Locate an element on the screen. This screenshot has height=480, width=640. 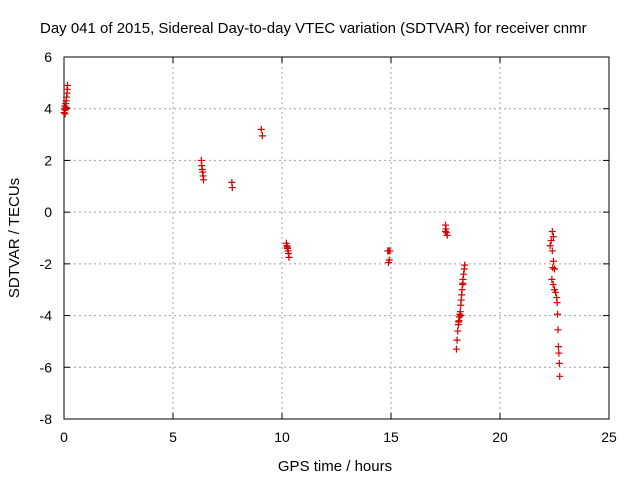
x-axis-title: GPS time / hours is located at coordinates (335, 466).